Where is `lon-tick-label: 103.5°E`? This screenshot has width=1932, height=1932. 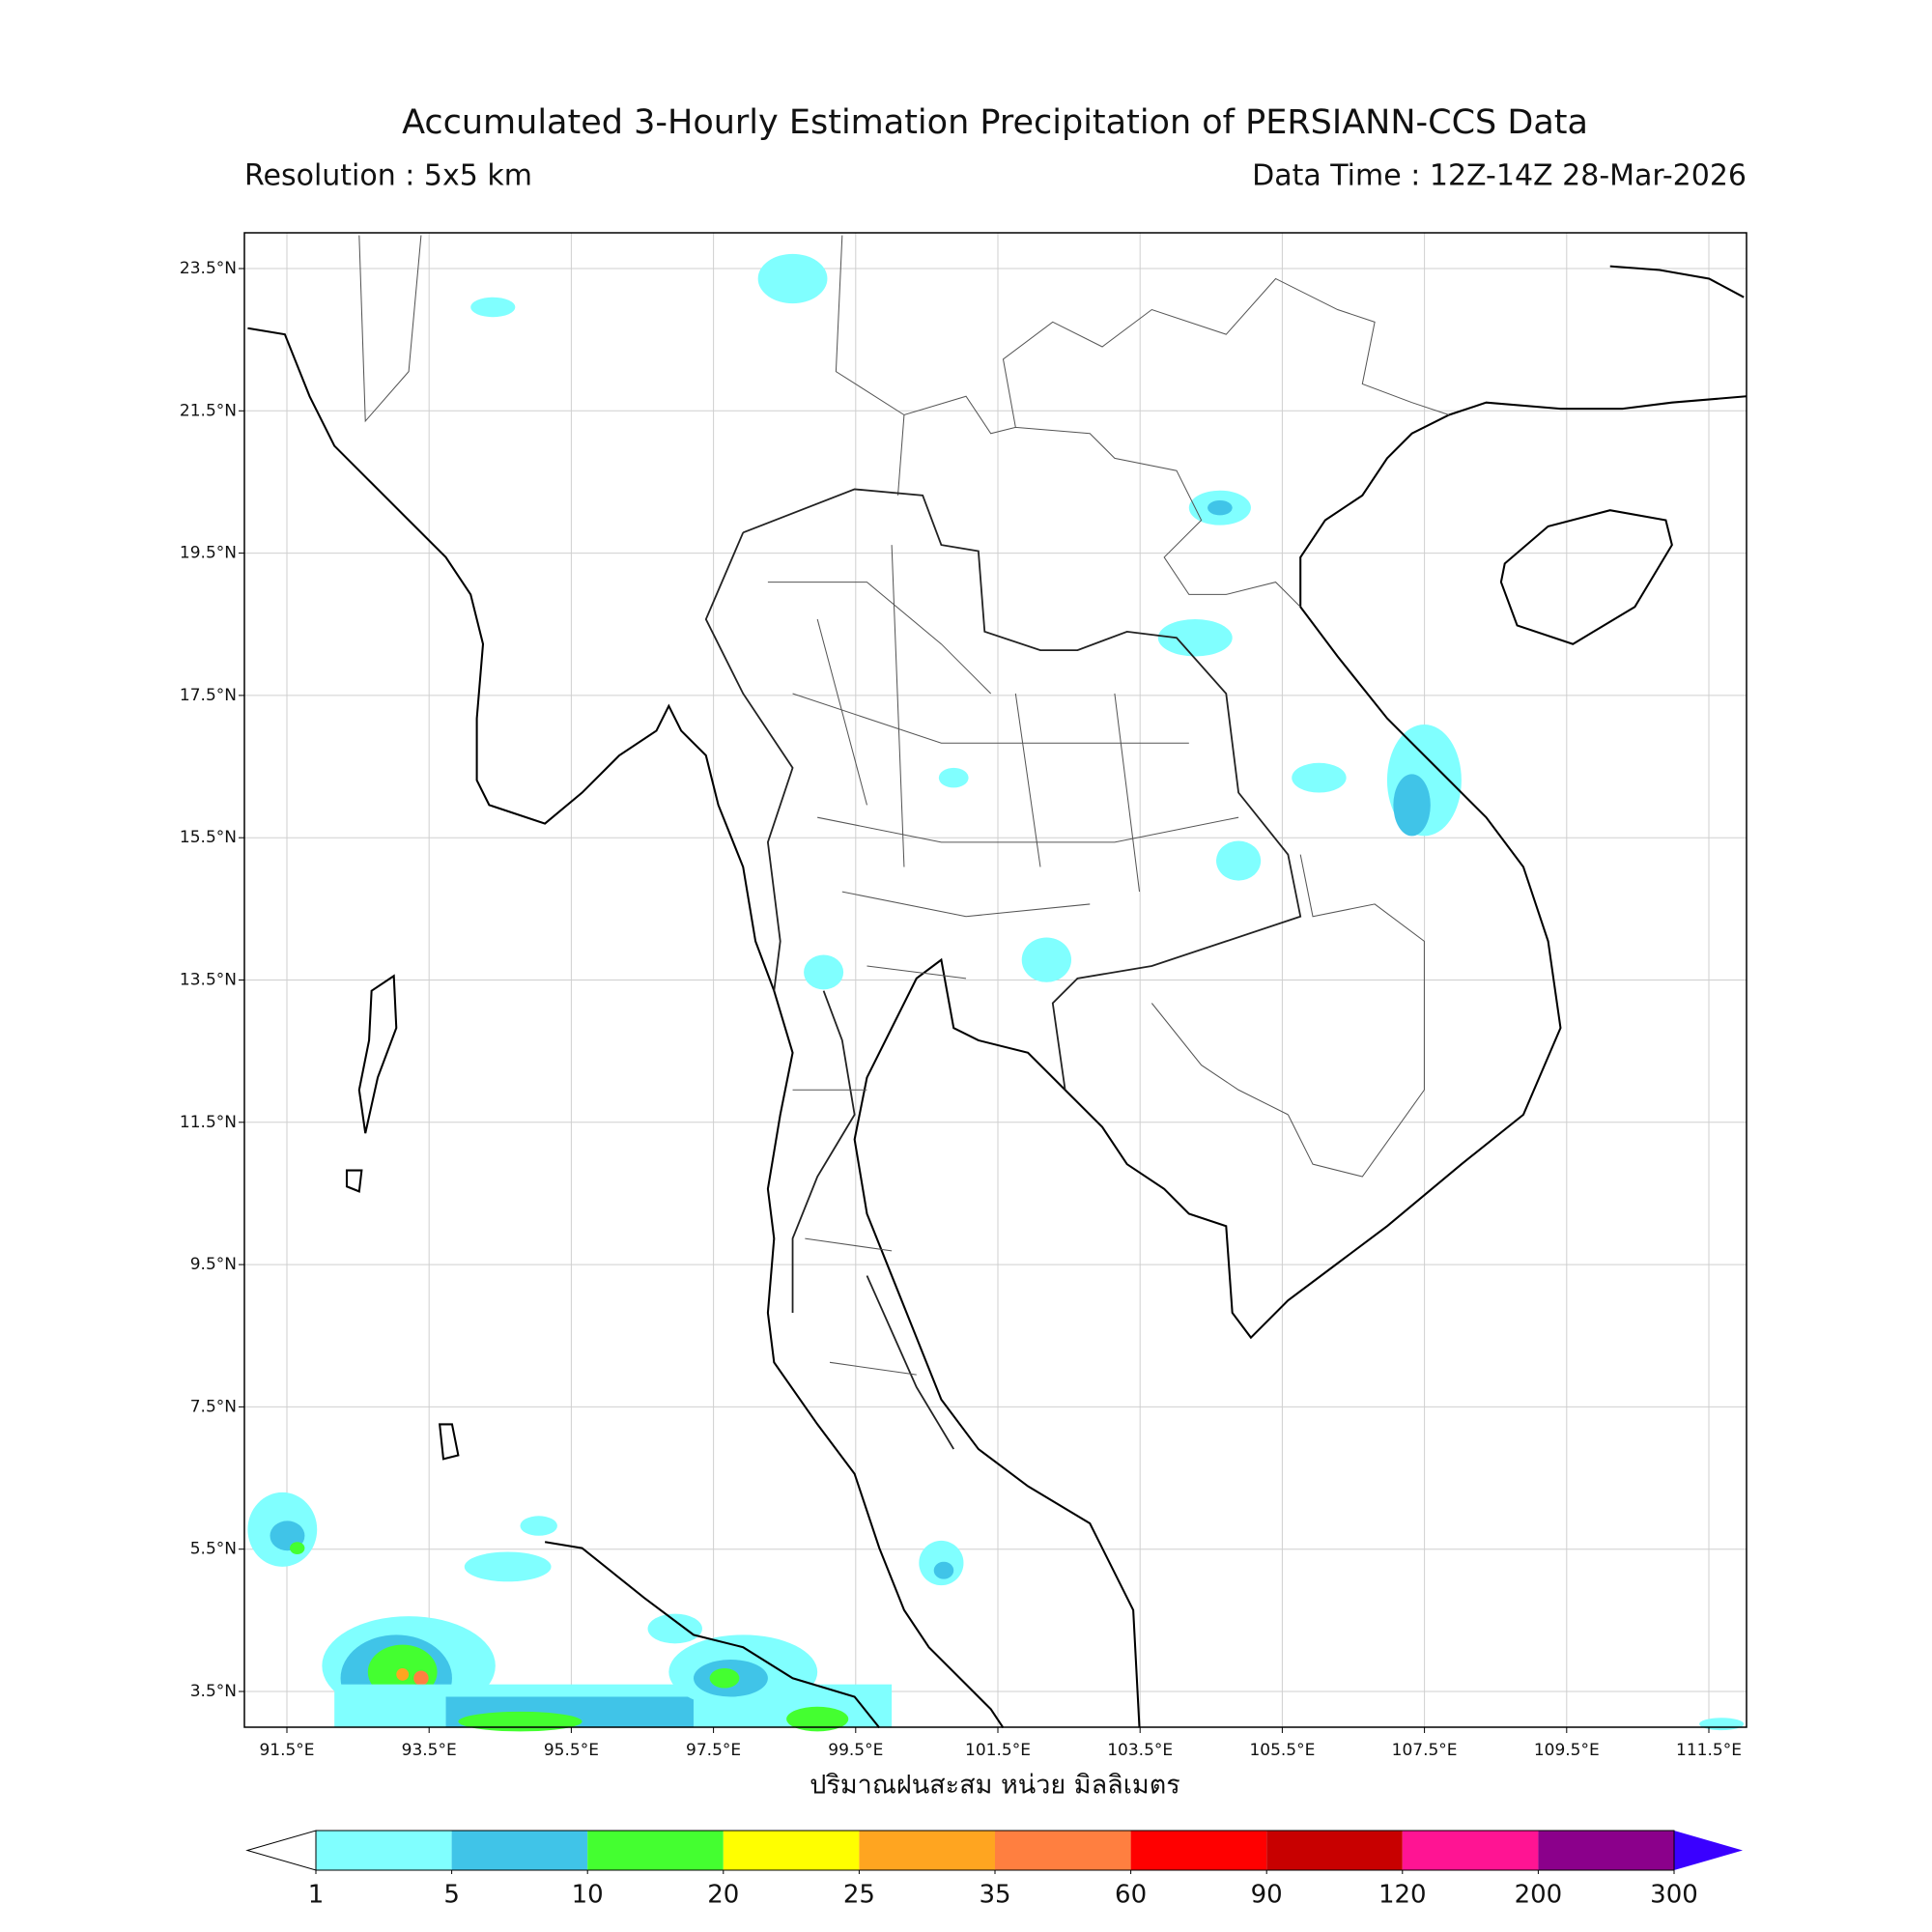 lon-tick-label: 103.5°E is located at coordinates (1140, 1750).